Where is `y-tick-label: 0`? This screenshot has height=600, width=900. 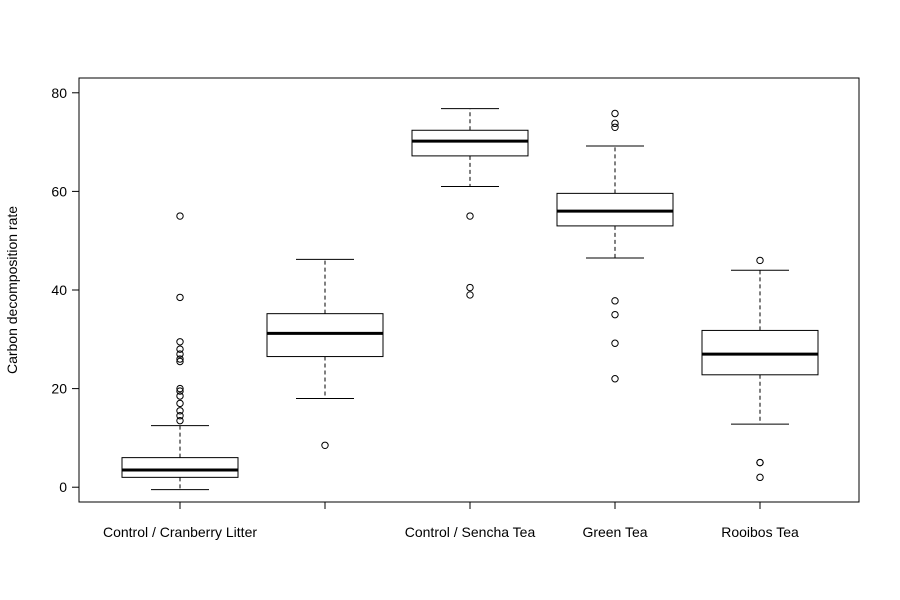
y-tick-label: 0 is located at coordinates (63, 487).